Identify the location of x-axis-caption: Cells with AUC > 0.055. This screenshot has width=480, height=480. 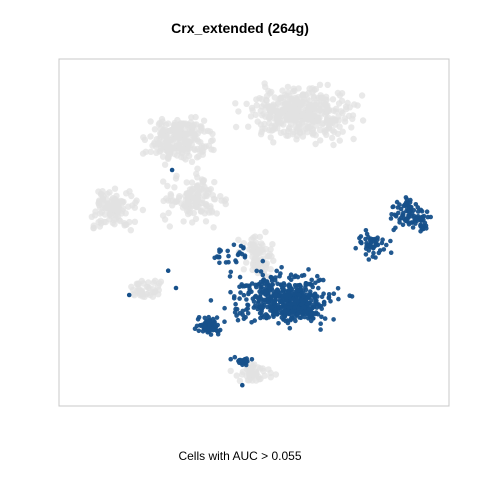
(240, 456).